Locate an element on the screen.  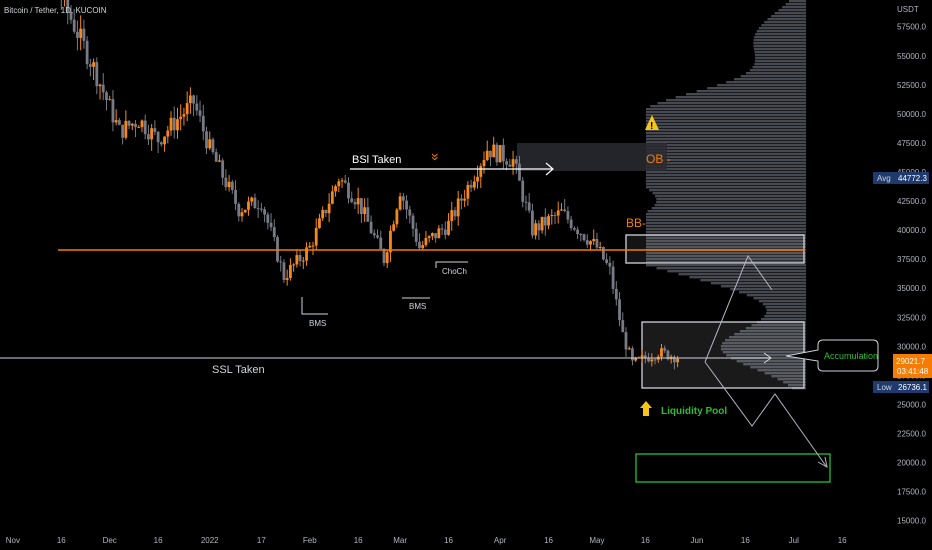
symbol-title: Bitcoin / Tether, 1D, KUCOIN is located at coordinates (55, 10).